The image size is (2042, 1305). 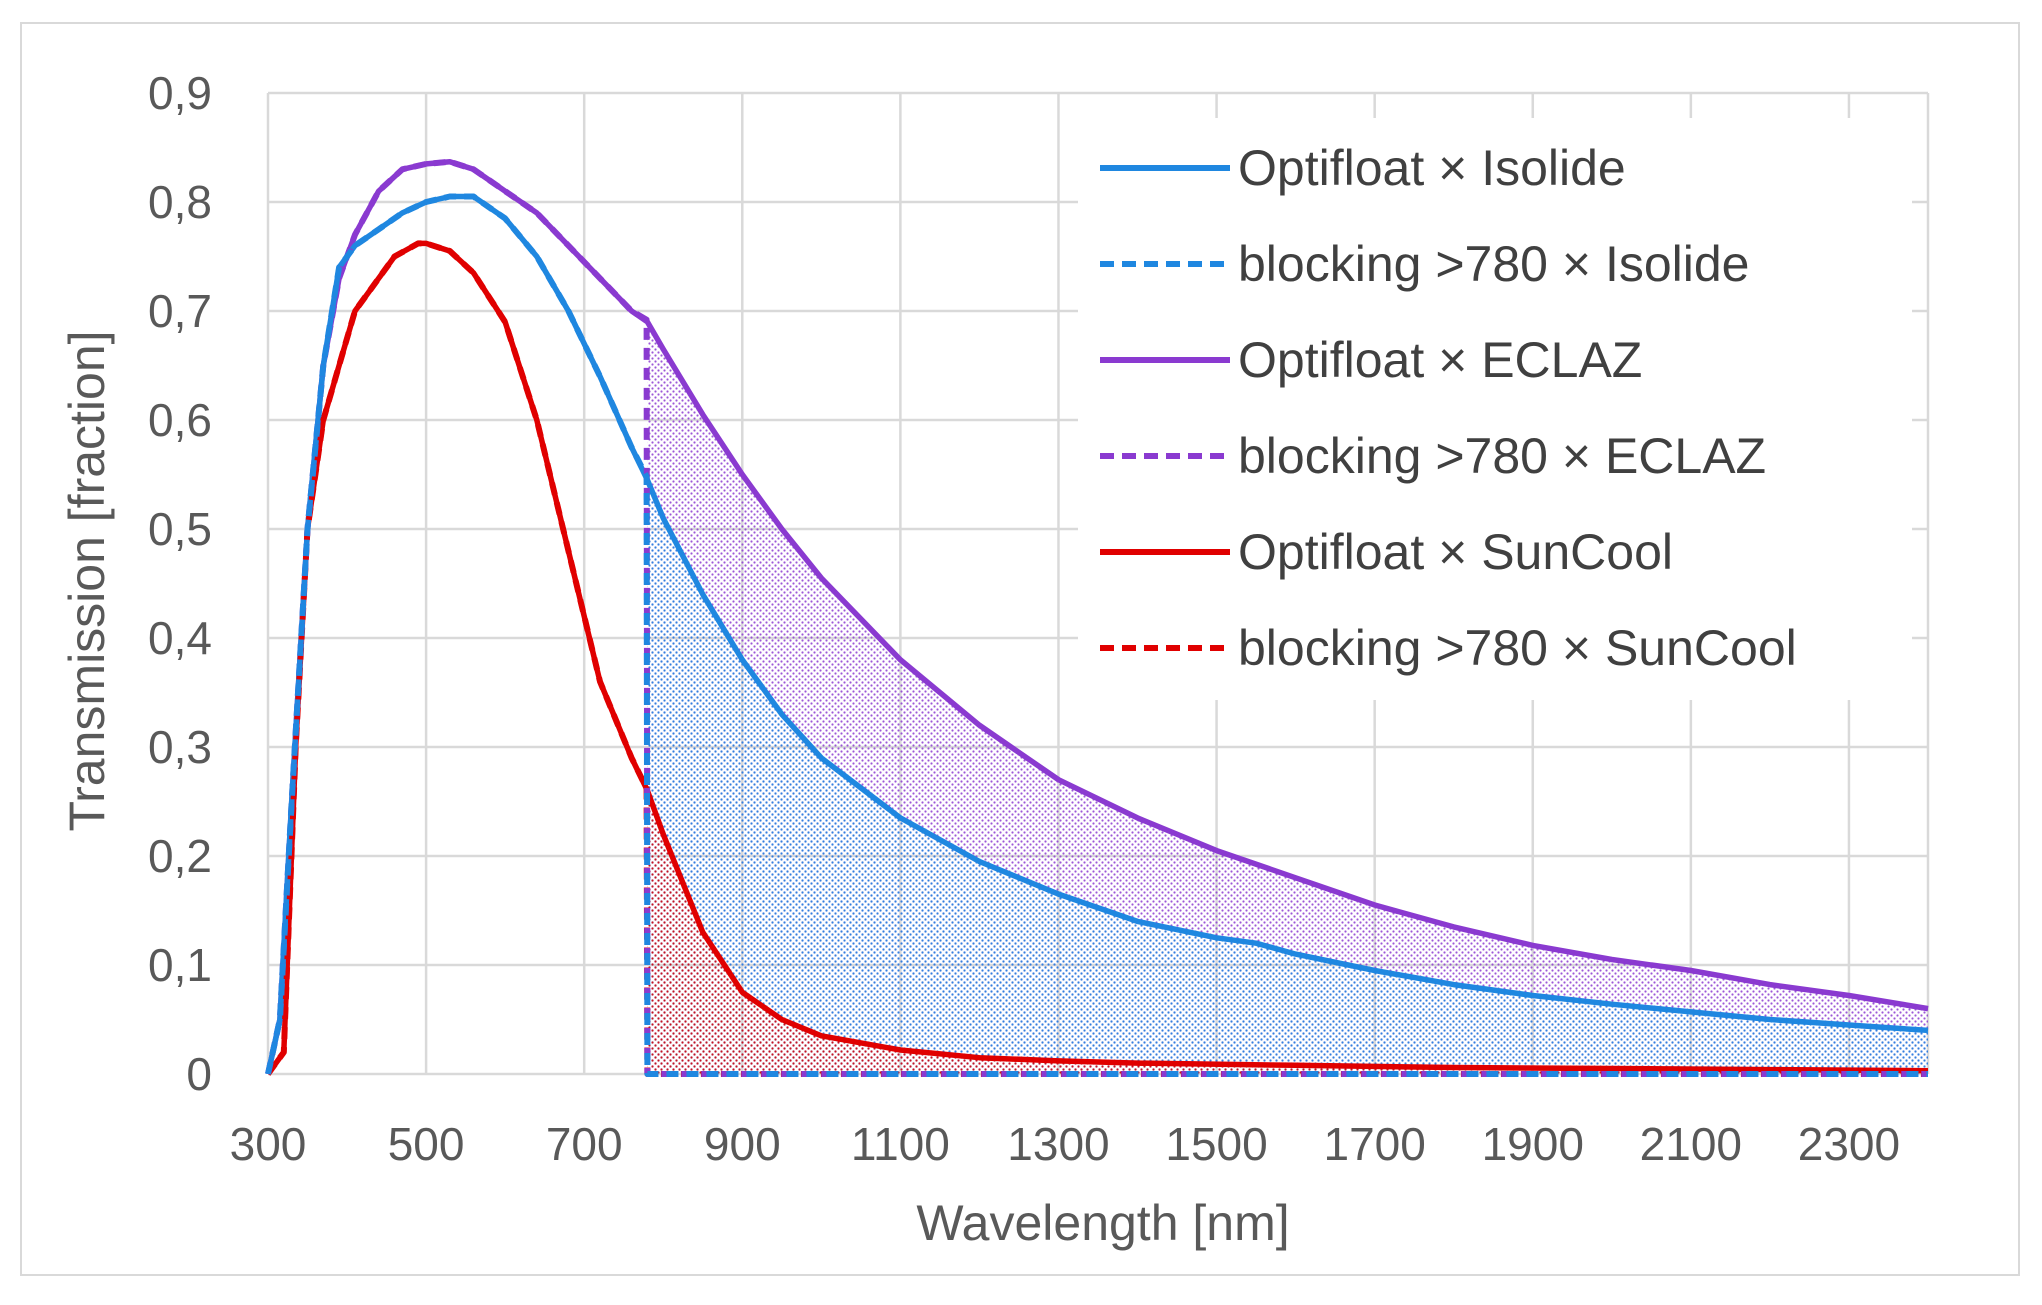 I want to click on x-tick-label: 1100, so click(x=900, y=1144).